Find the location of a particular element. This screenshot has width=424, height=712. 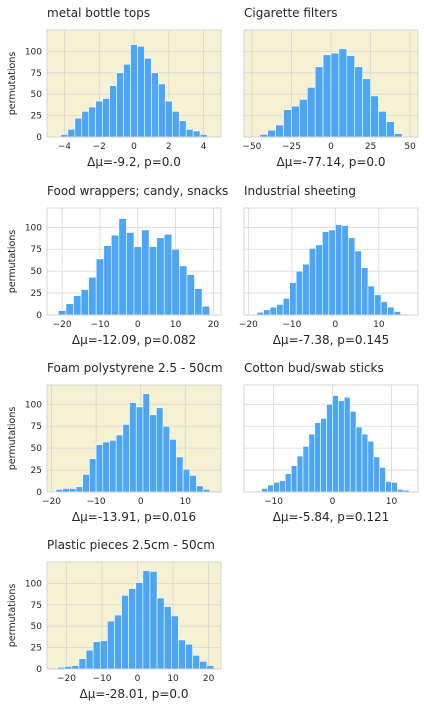

x-axis-label: Δμ=-28.01, p=0.0 is located at coordinates (134, 694).